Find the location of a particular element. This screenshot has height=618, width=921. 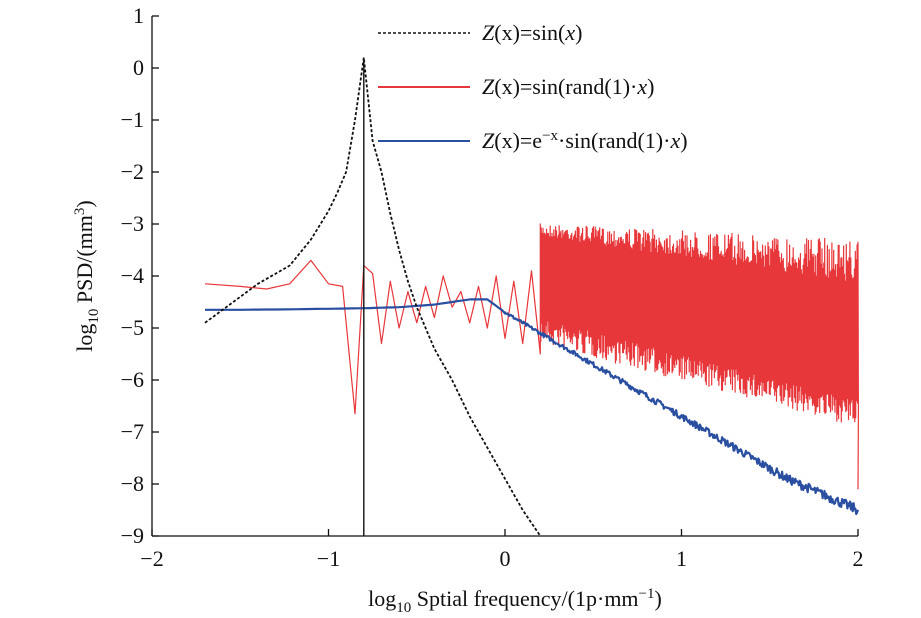

y-tick-label: −6 is located at coordinates (132, 379).